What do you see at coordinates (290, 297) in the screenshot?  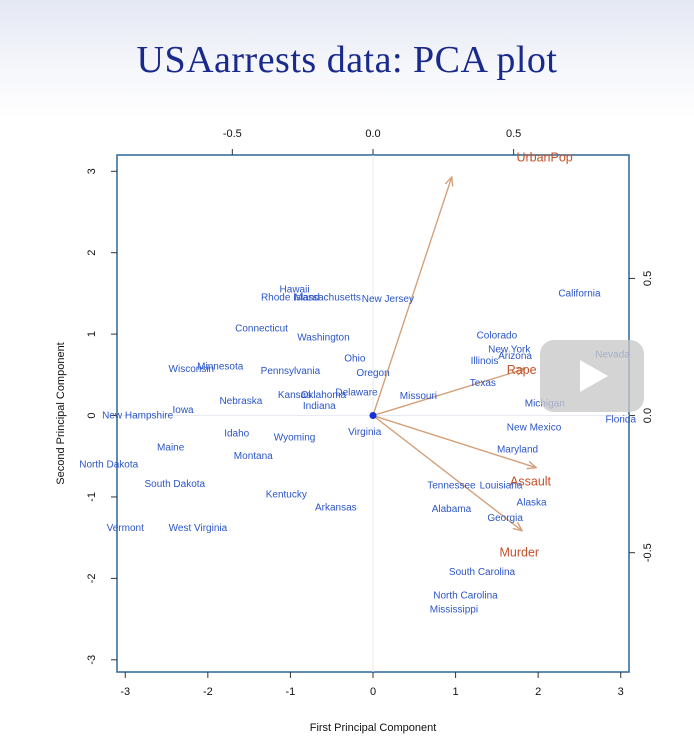 I see `state-label: Rhode Island` at bounding box center [290, 297].